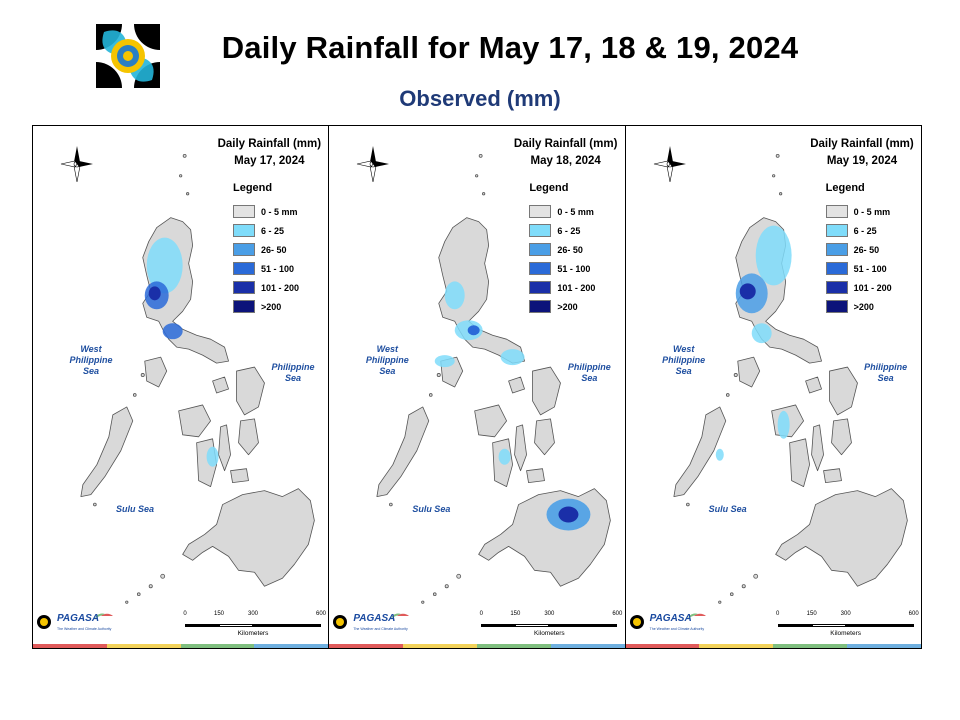 The image size is (960, 720). Describe the element at coordinates (128, 56) in the screenshot. I see `agency-logo` at that location.